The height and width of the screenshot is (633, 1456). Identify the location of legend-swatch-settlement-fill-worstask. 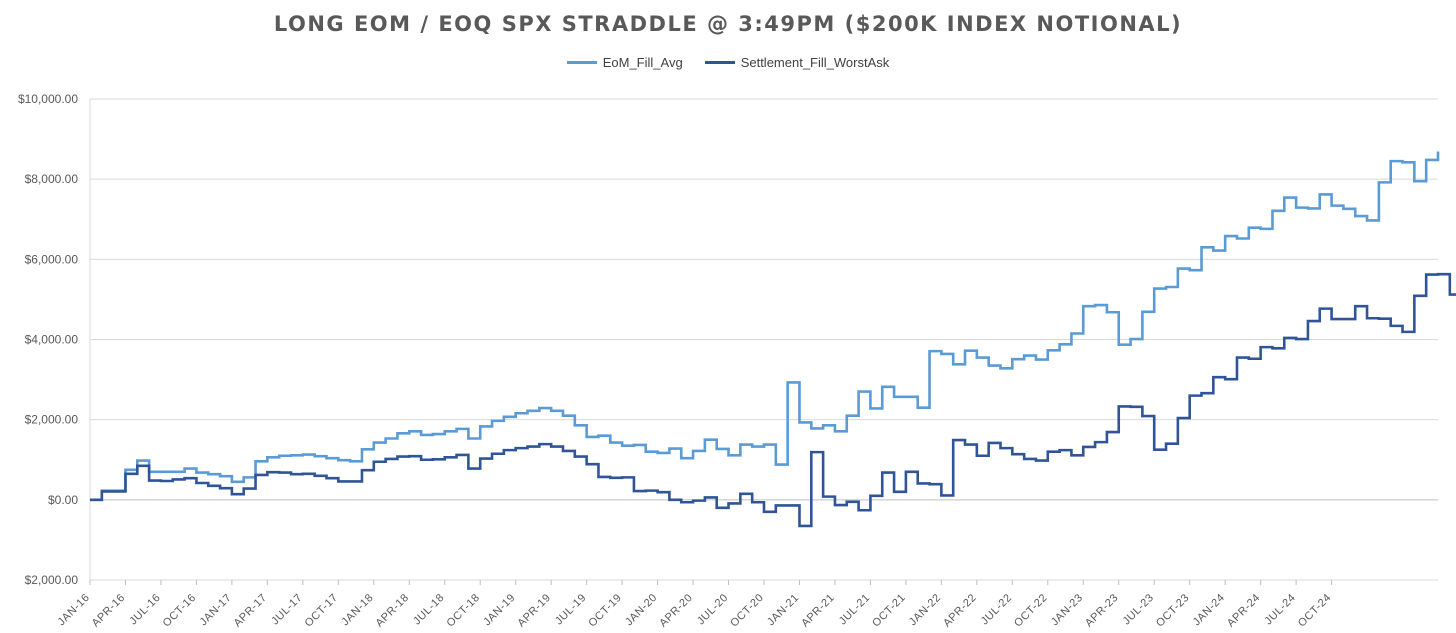
(719, 62).